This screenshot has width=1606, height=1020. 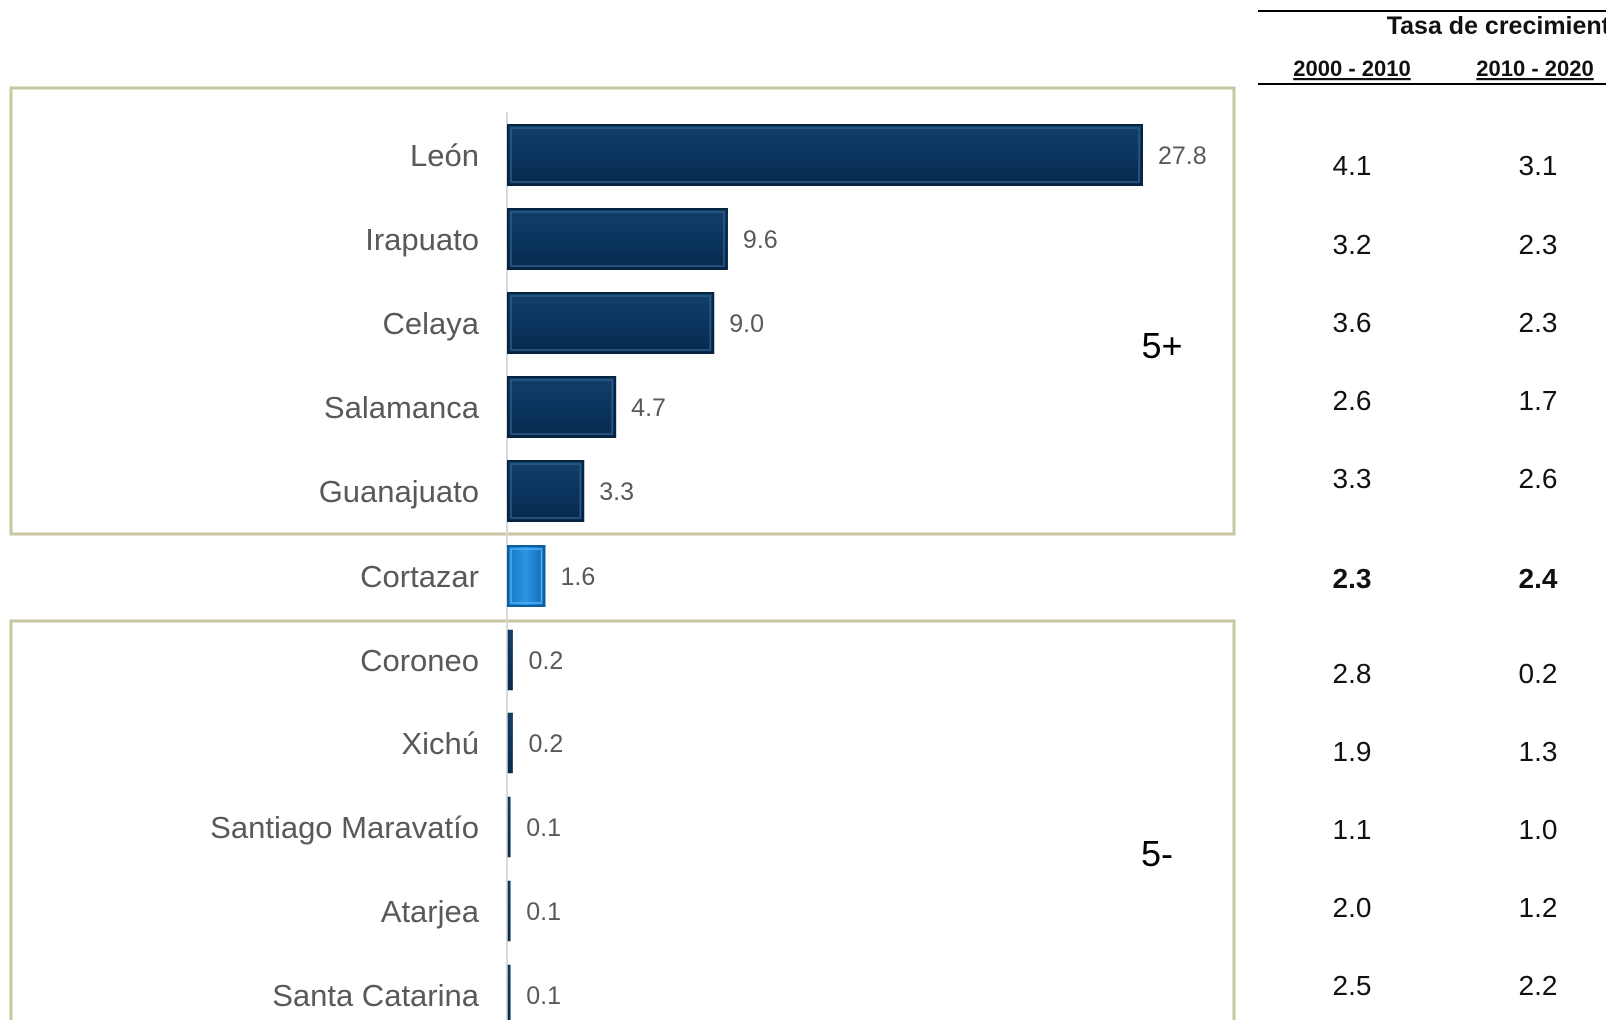 I want to click on value-label: 1.6, so click(x=577, y=577).